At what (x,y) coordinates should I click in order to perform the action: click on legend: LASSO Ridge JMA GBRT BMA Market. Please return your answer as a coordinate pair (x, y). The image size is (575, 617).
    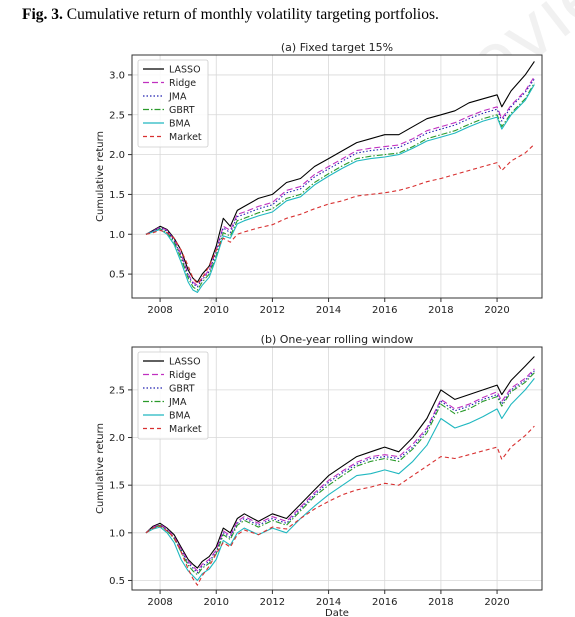
    Looking at the image, I should click on (173, 103).